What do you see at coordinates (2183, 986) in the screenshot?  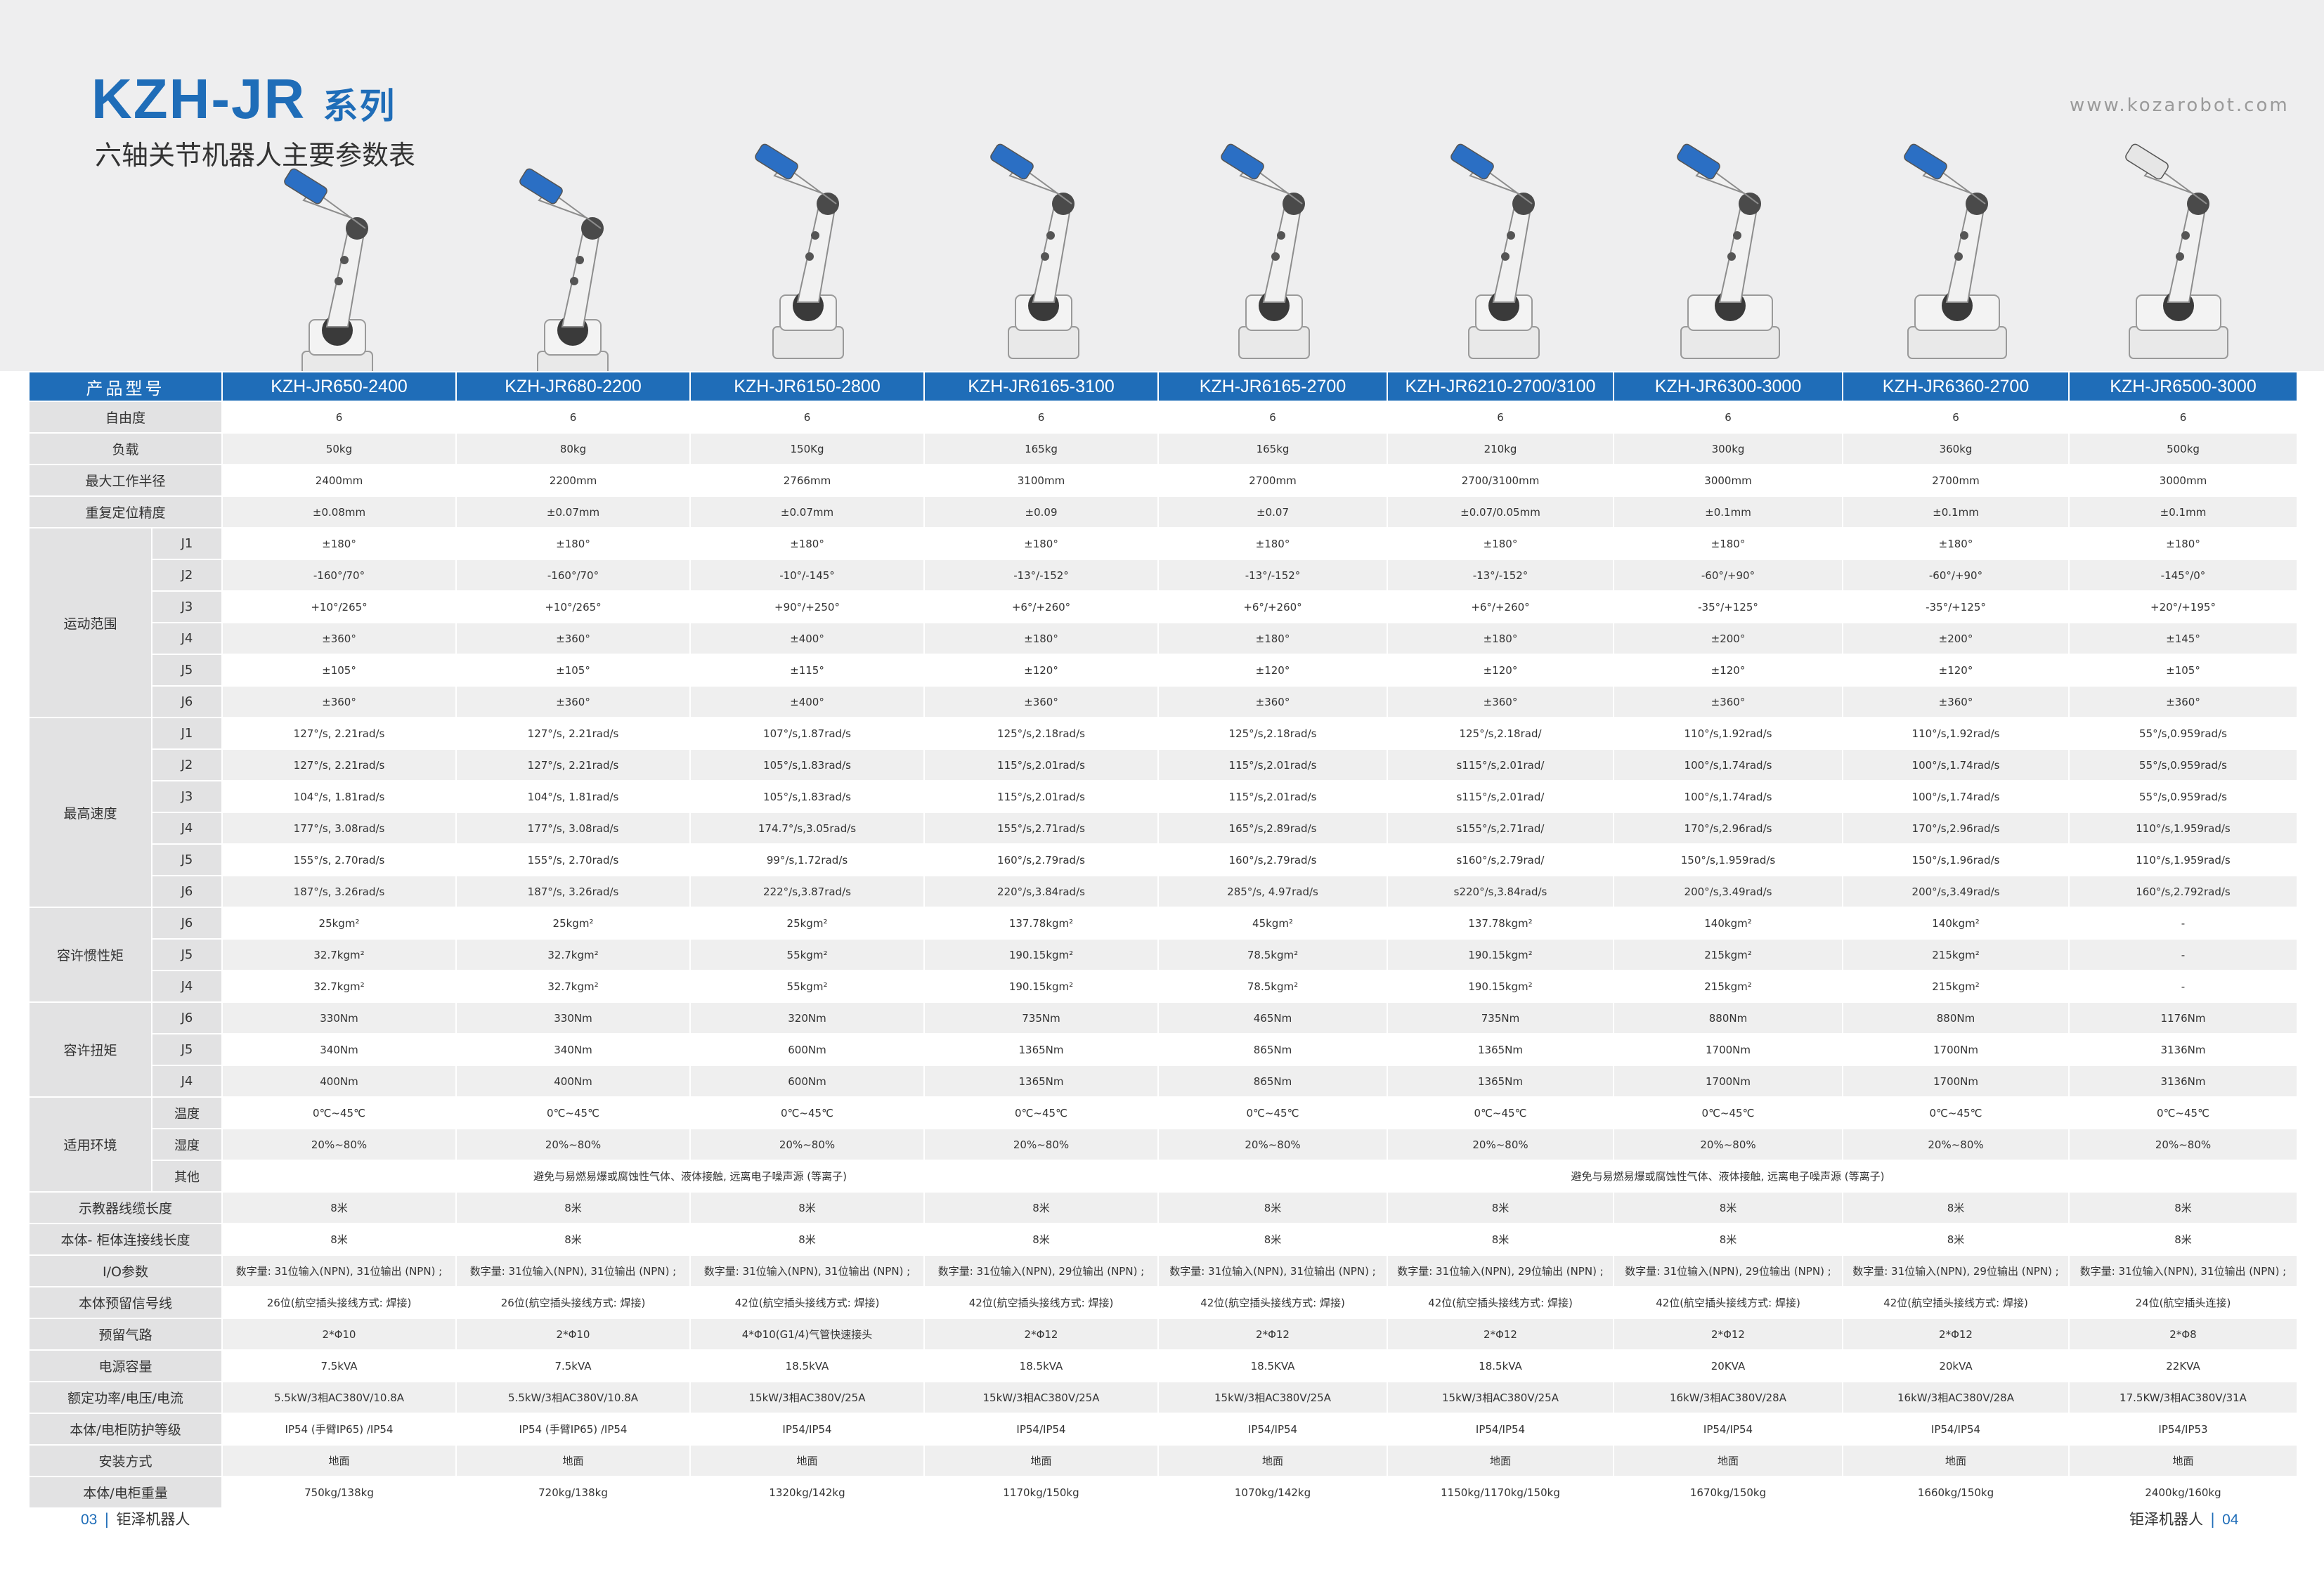 I see `table-cell: -` at bounding box center [2183, 986].